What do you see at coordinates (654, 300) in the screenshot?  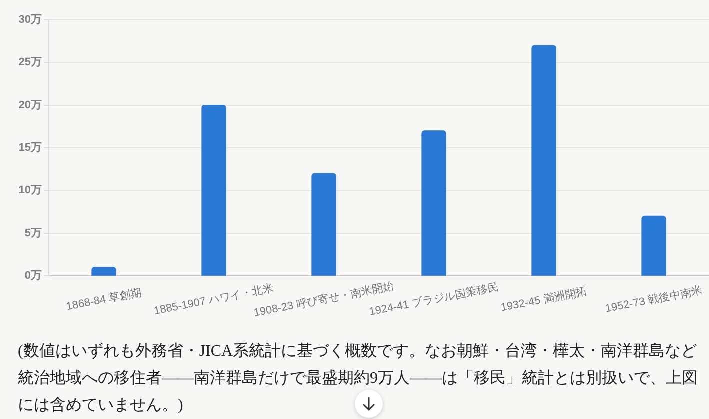 I see `x-tick-label: 1952-73 戦後中南米` at bounding box center [654, 300].